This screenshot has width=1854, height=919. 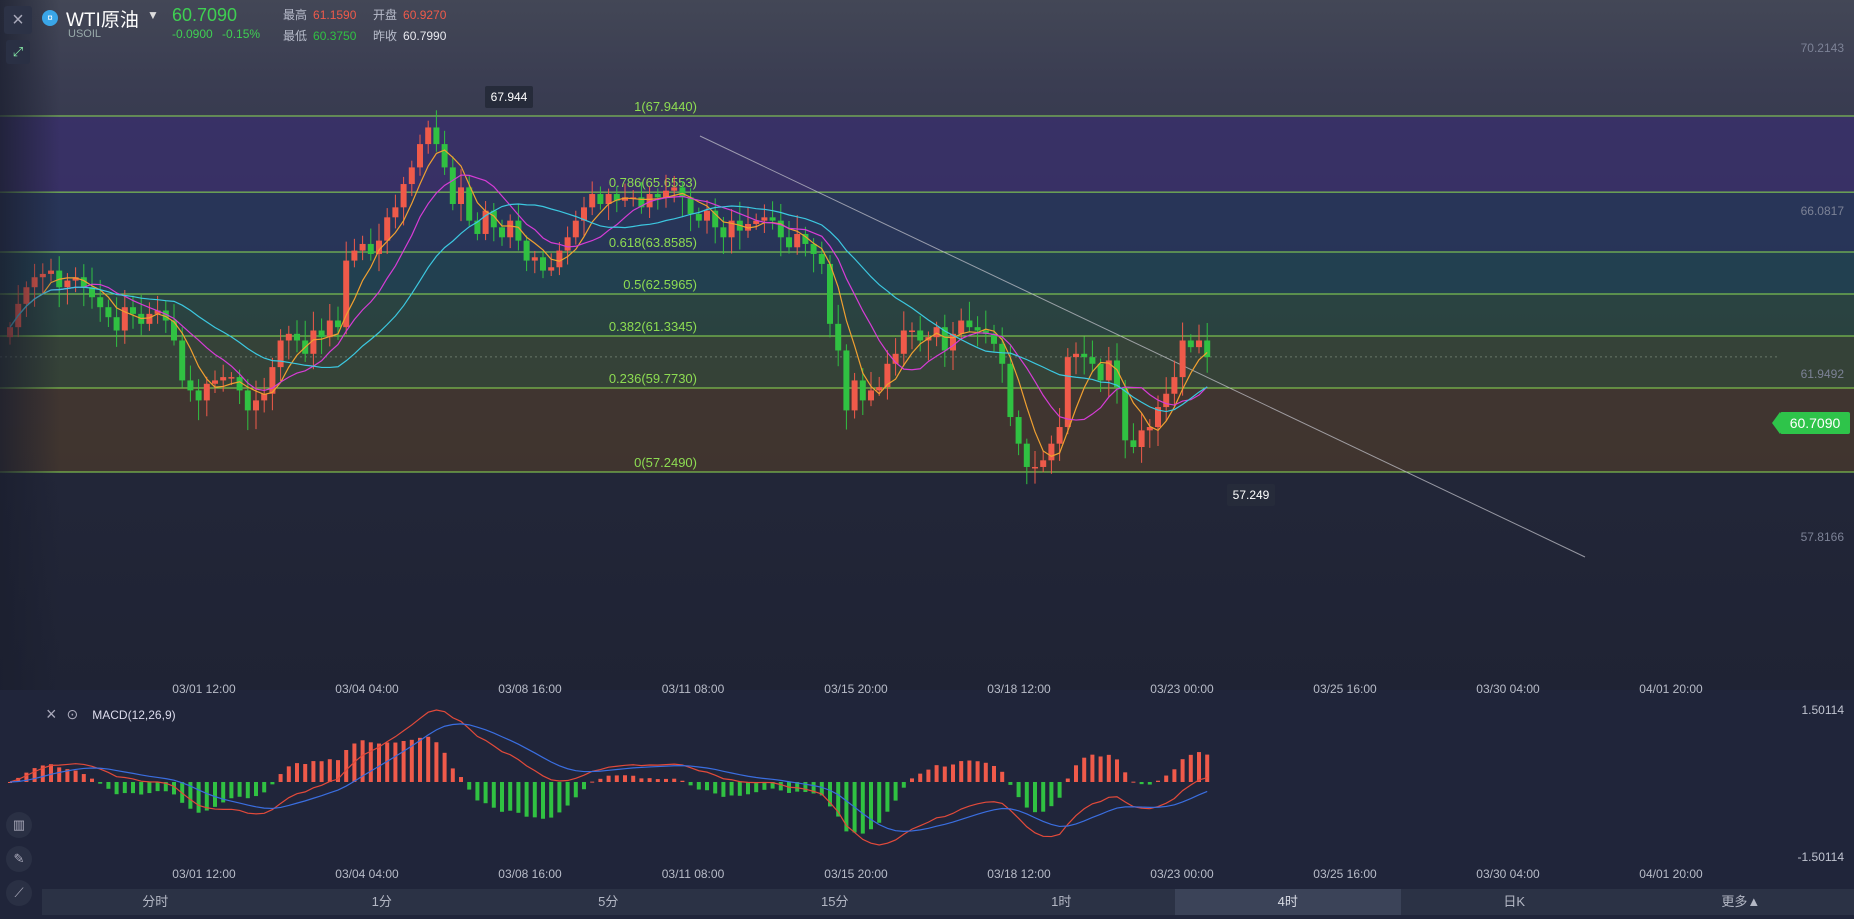 What do you see at coordinates (102, 20) in the screenshot?
I see `symbol-name: WTI原油` at bounding box center [102, 20].